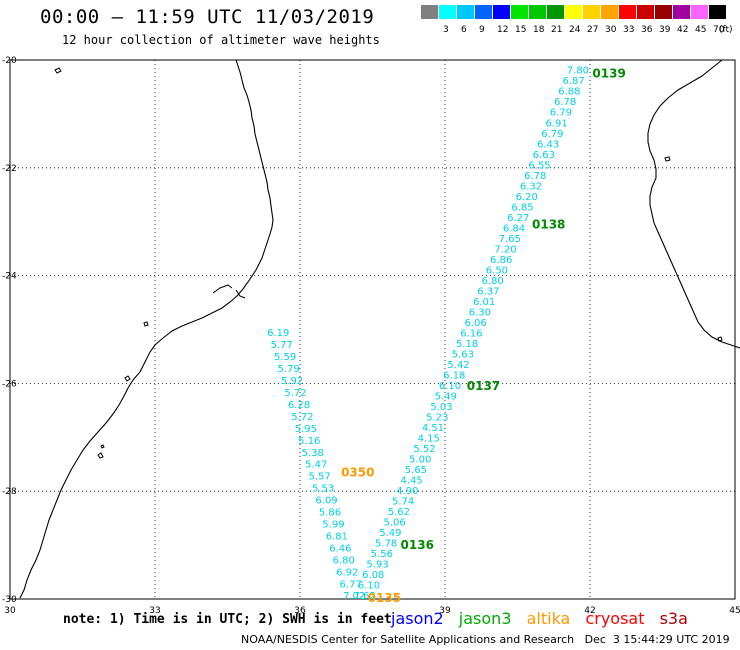 The image size is (740, 650). Describe the element at coordinates (394, 523) in the screenshot. I see `swh-value: 5.06` at that location.